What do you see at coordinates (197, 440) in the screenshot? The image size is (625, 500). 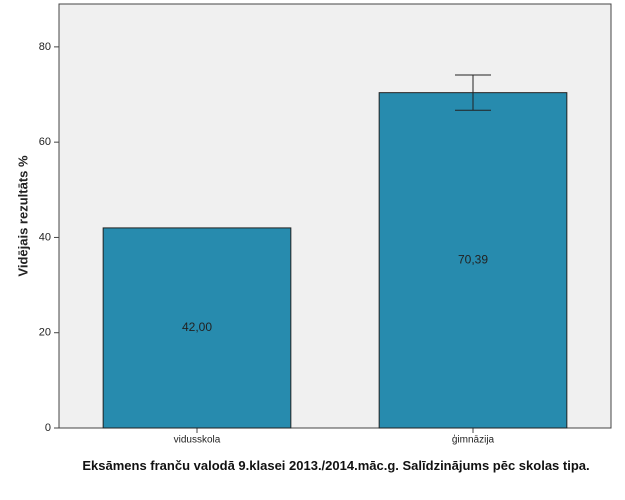 I see `x-tick-label: vidusskola` at bounding box center [197, 440].